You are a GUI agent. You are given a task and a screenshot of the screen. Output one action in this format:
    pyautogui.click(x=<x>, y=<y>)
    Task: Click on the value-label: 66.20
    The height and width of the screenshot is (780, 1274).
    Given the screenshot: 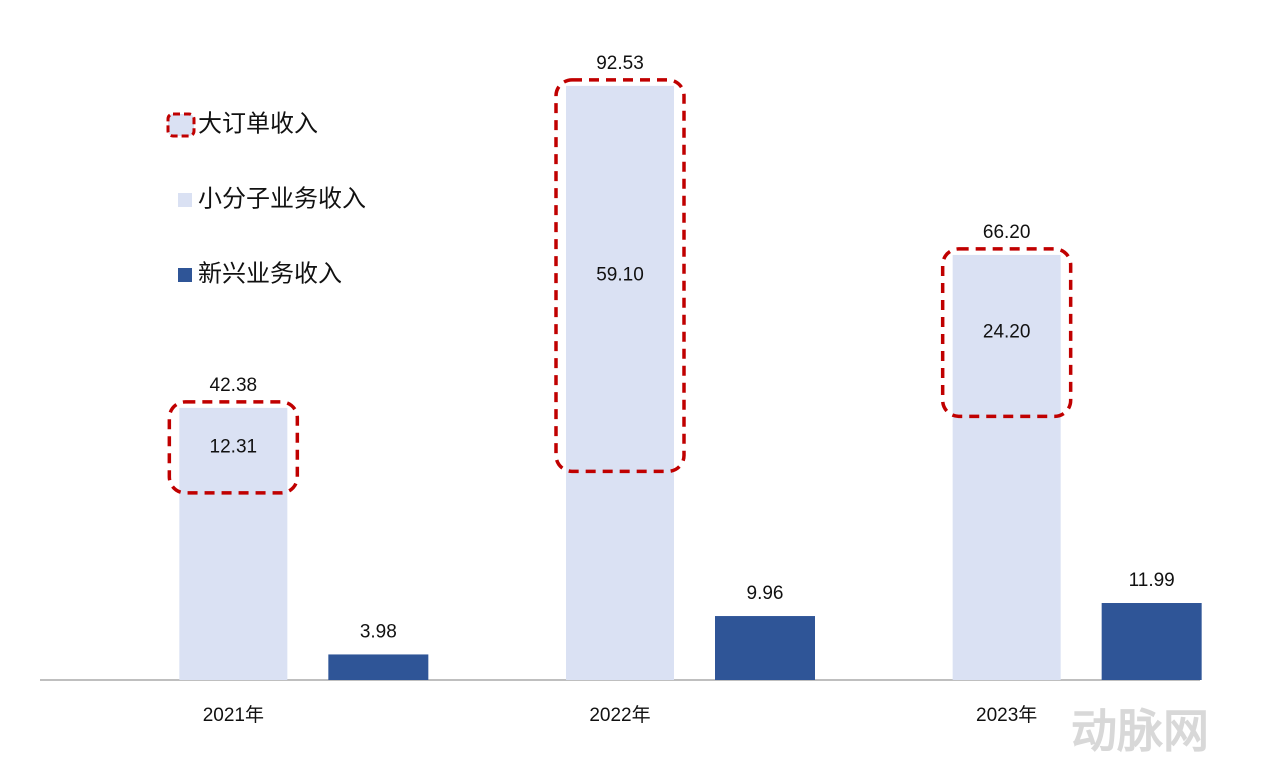 What is the action you would take?
    pyautogui.click(x=1007, y=232)
    